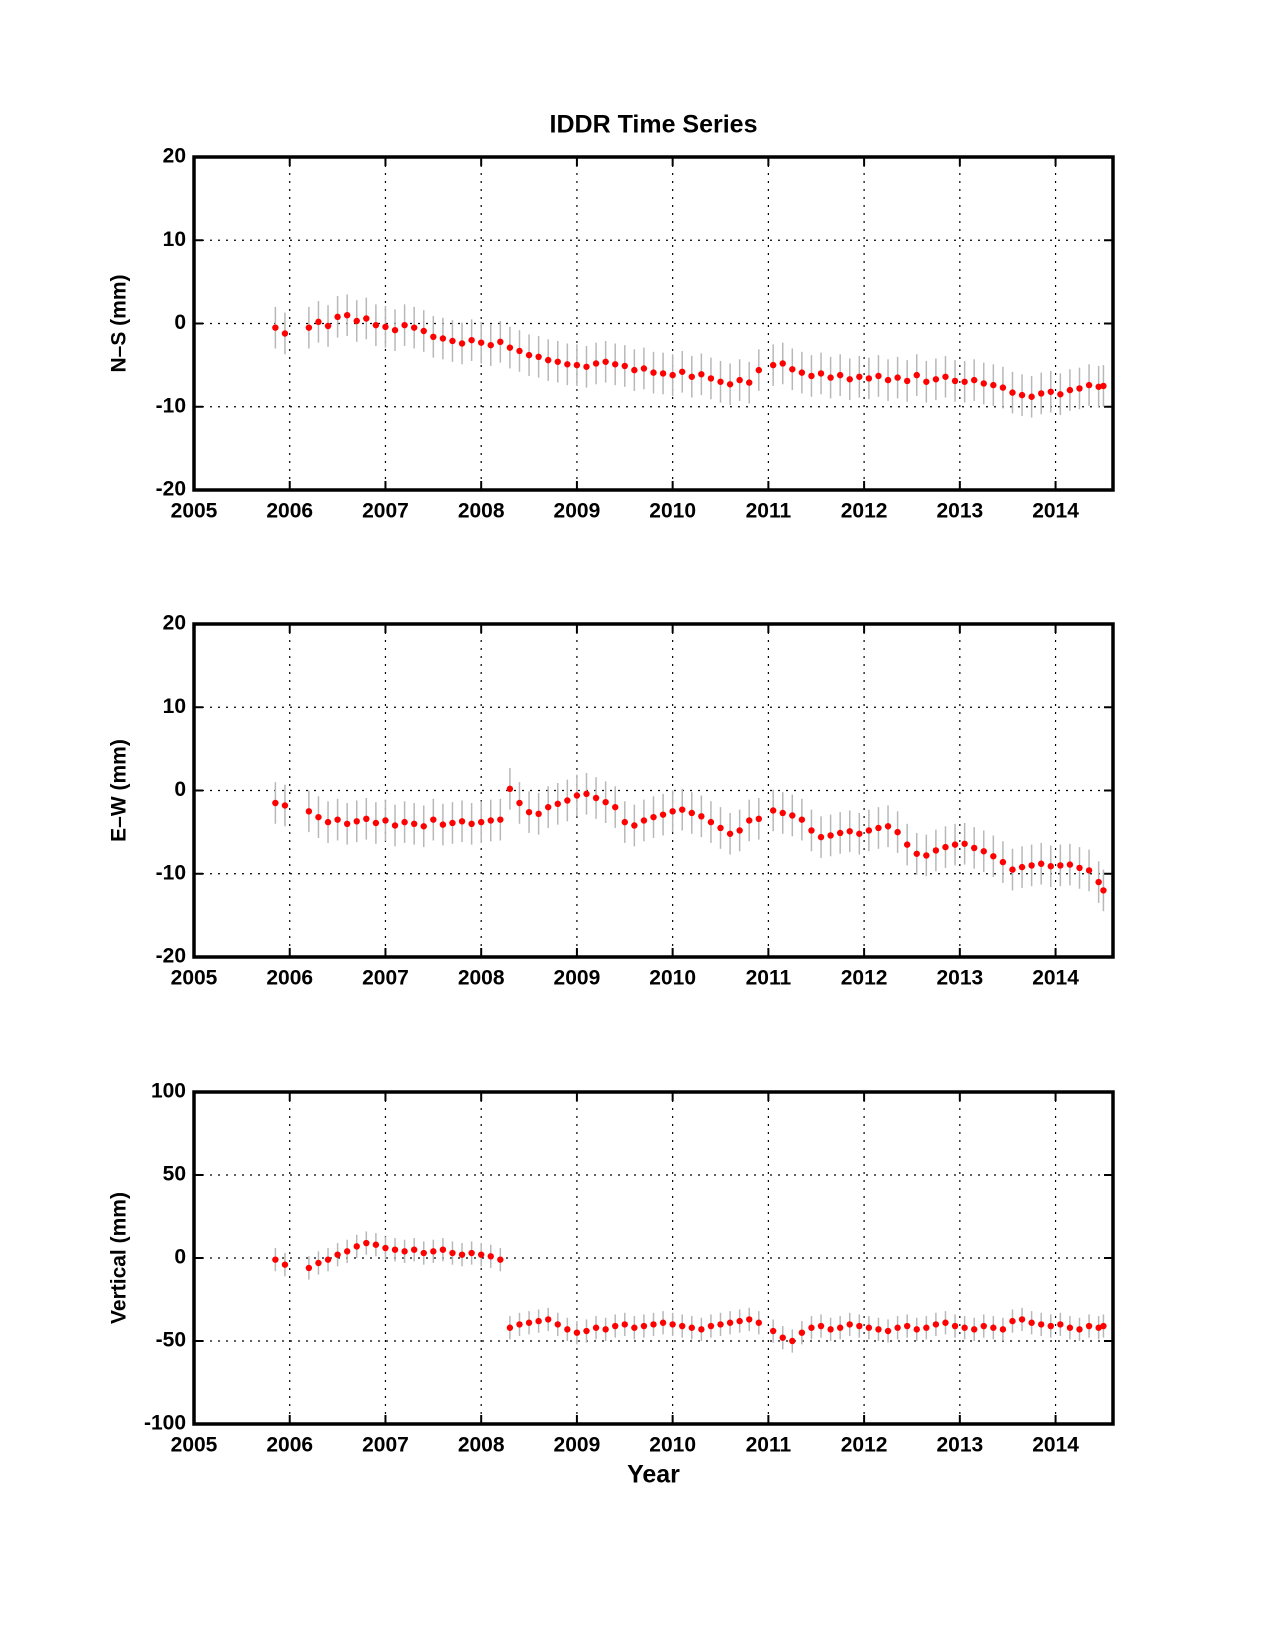 The height and width of the screenshot is (1650, 1275). What do you see at coordinates (119, 1258) in the screenshot?
I see `y-axis-label: Vertical (mm)` at bounding box center [119, 1258].